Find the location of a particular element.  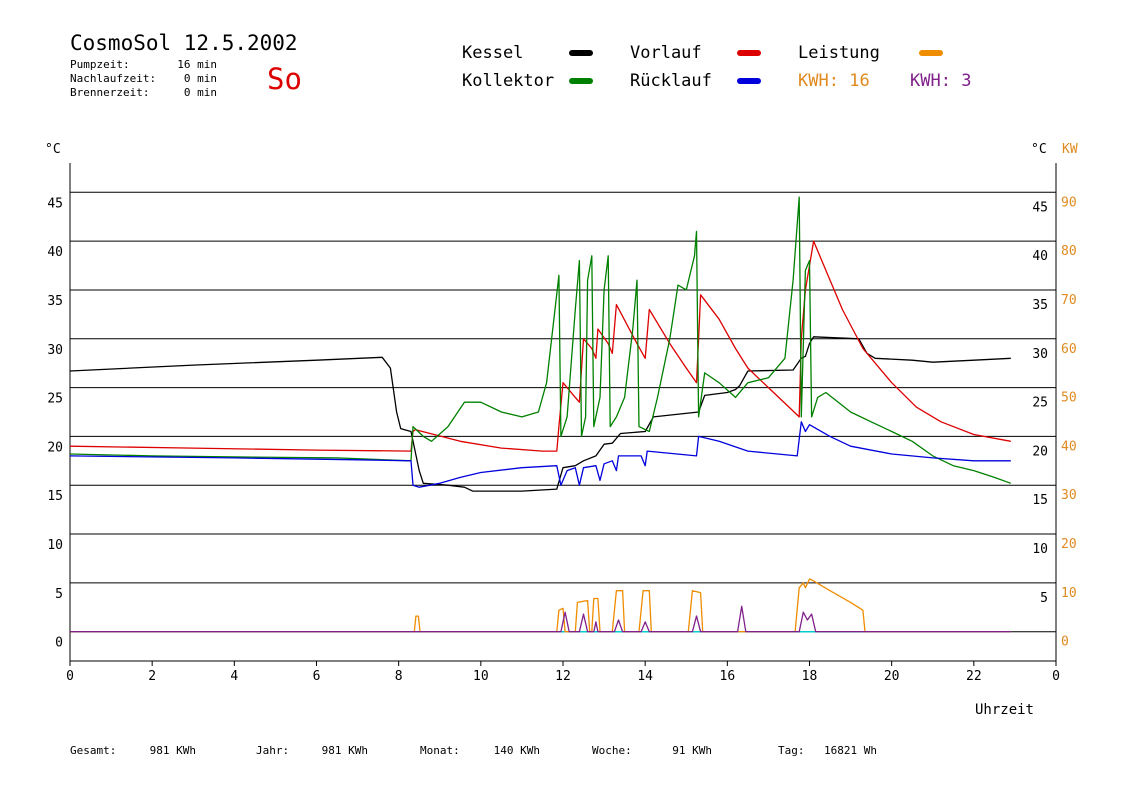

y-tick-label-right-kw: 50 is located at coordinates (1069, 398).